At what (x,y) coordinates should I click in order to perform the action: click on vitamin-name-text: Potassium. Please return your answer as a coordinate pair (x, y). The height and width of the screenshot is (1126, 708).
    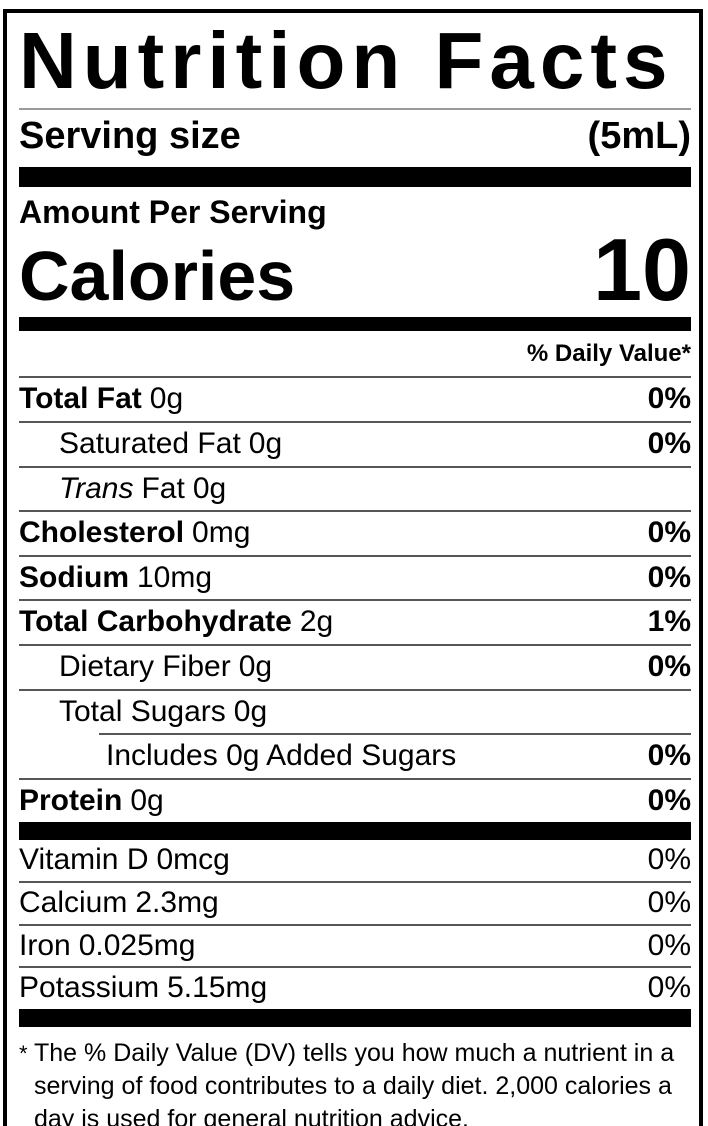
    Looking at the image, I should click on (89, 988).